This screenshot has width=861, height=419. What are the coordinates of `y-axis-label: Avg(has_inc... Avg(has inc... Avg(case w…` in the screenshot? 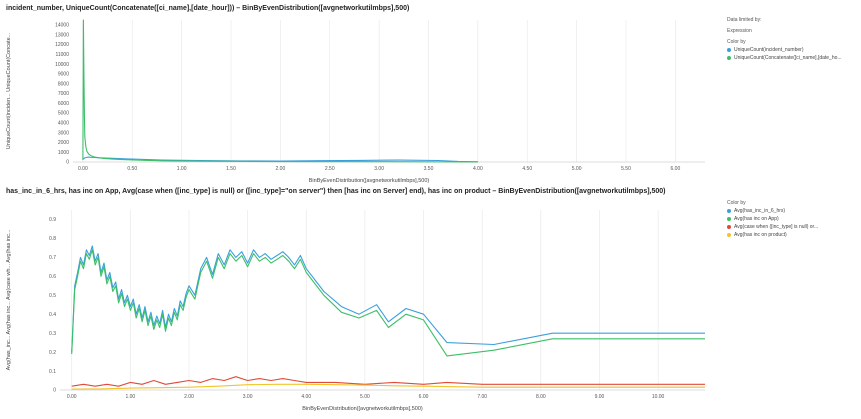 It's located at (9, 299).